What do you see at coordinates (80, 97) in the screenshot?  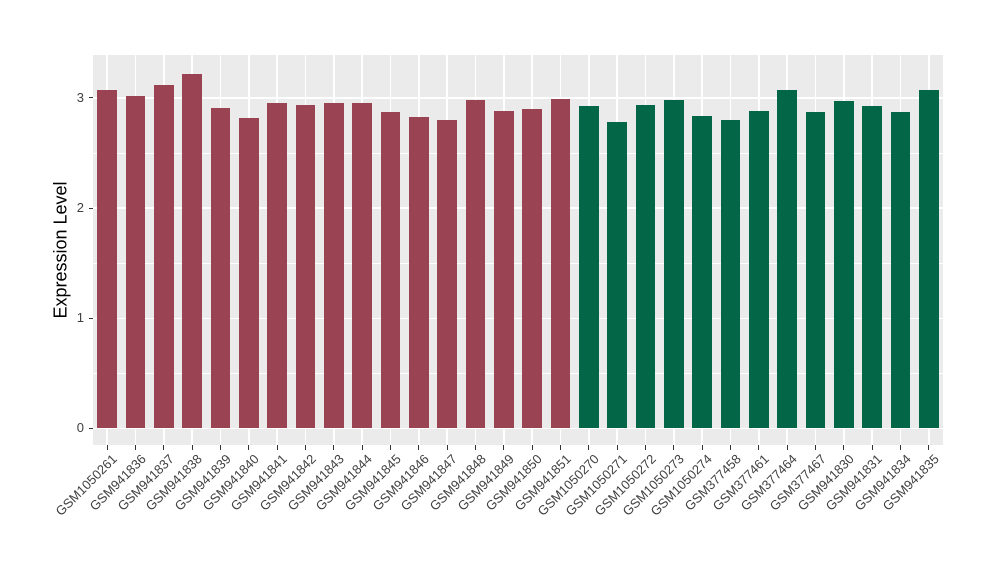 I see `y-tick-label: 3` at bounding box center [80, 97].